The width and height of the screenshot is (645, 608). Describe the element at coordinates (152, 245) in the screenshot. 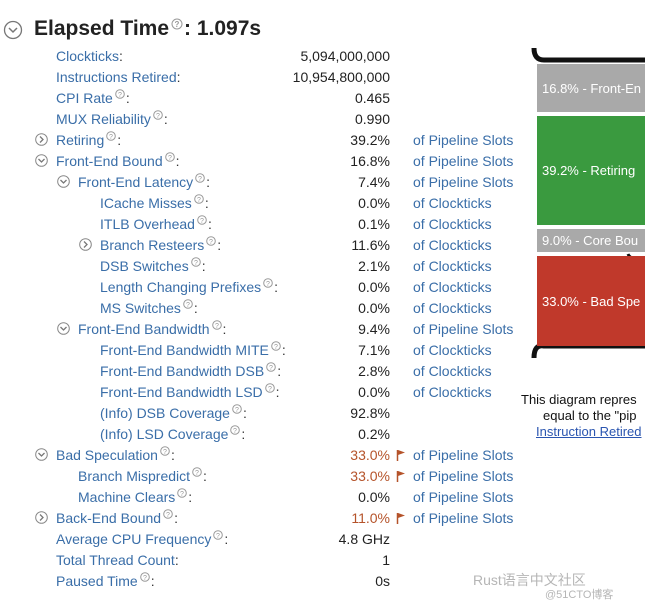

I see `metric-name: Branch Resteers` at that location.